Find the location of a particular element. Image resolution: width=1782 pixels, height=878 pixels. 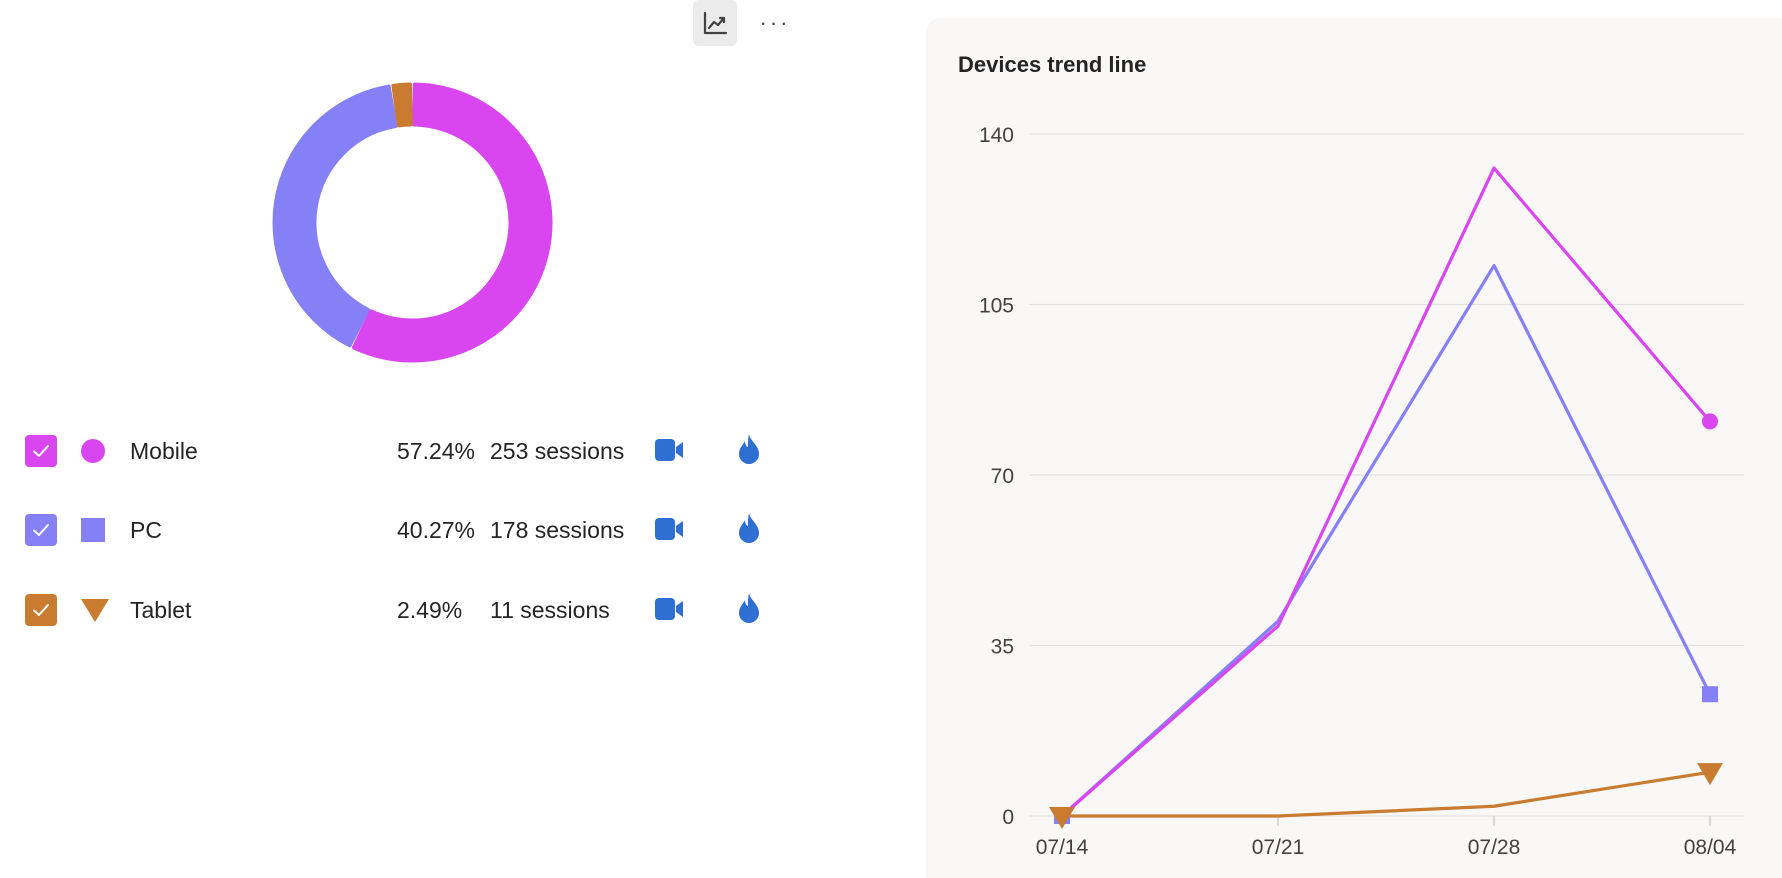

y-tick-label: 70 is located at coordinates (1002, 476).